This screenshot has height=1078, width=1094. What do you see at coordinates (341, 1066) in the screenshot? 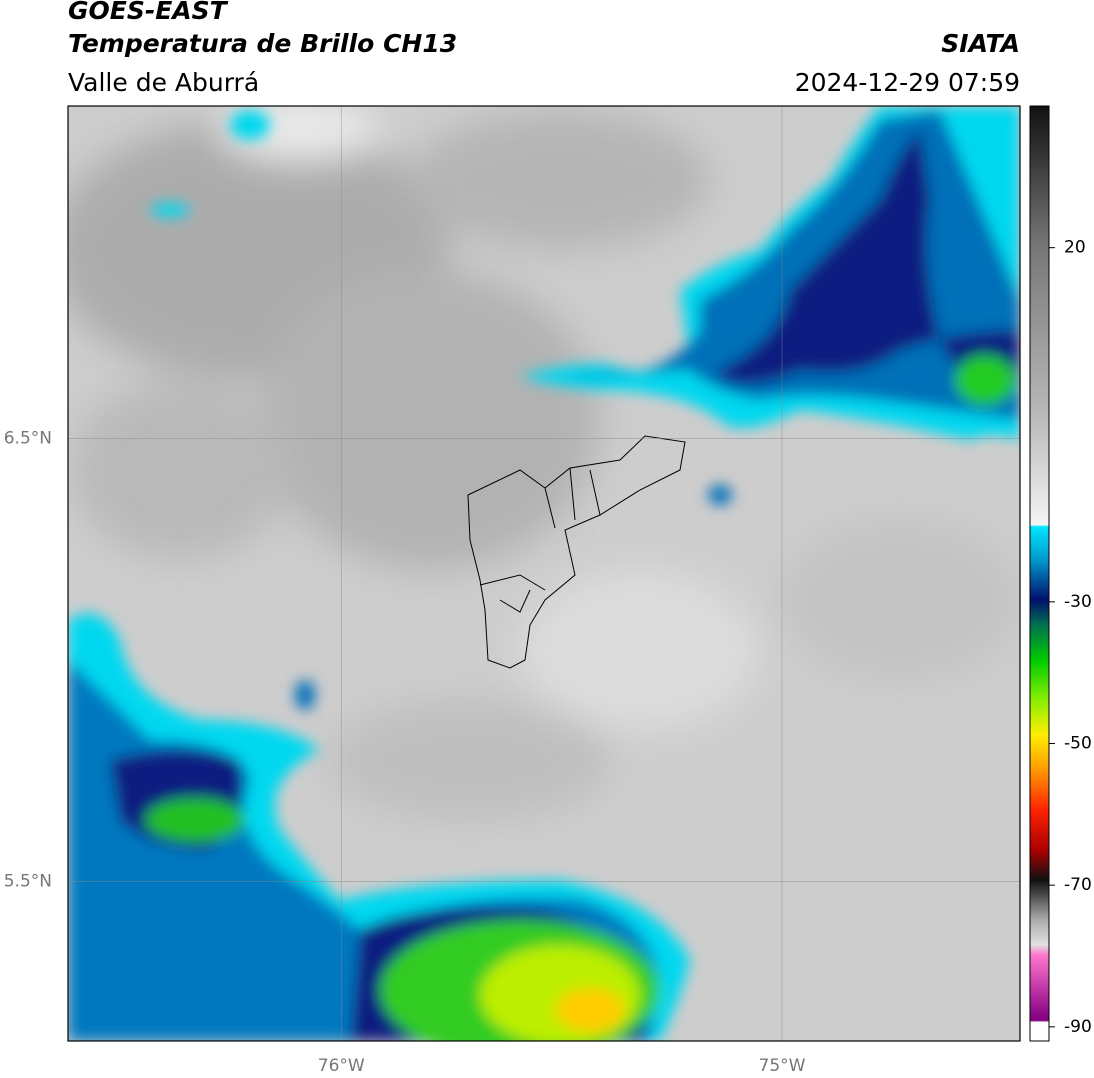
I see `x-tick-label: 76°W` at bounding box center [341, 1066].